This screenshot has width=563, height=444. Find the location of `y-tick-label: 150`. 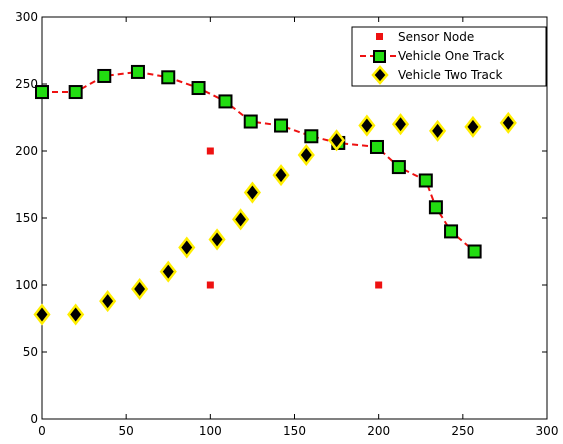

y-tick-label: 150 is located at coordinates (26, 218).